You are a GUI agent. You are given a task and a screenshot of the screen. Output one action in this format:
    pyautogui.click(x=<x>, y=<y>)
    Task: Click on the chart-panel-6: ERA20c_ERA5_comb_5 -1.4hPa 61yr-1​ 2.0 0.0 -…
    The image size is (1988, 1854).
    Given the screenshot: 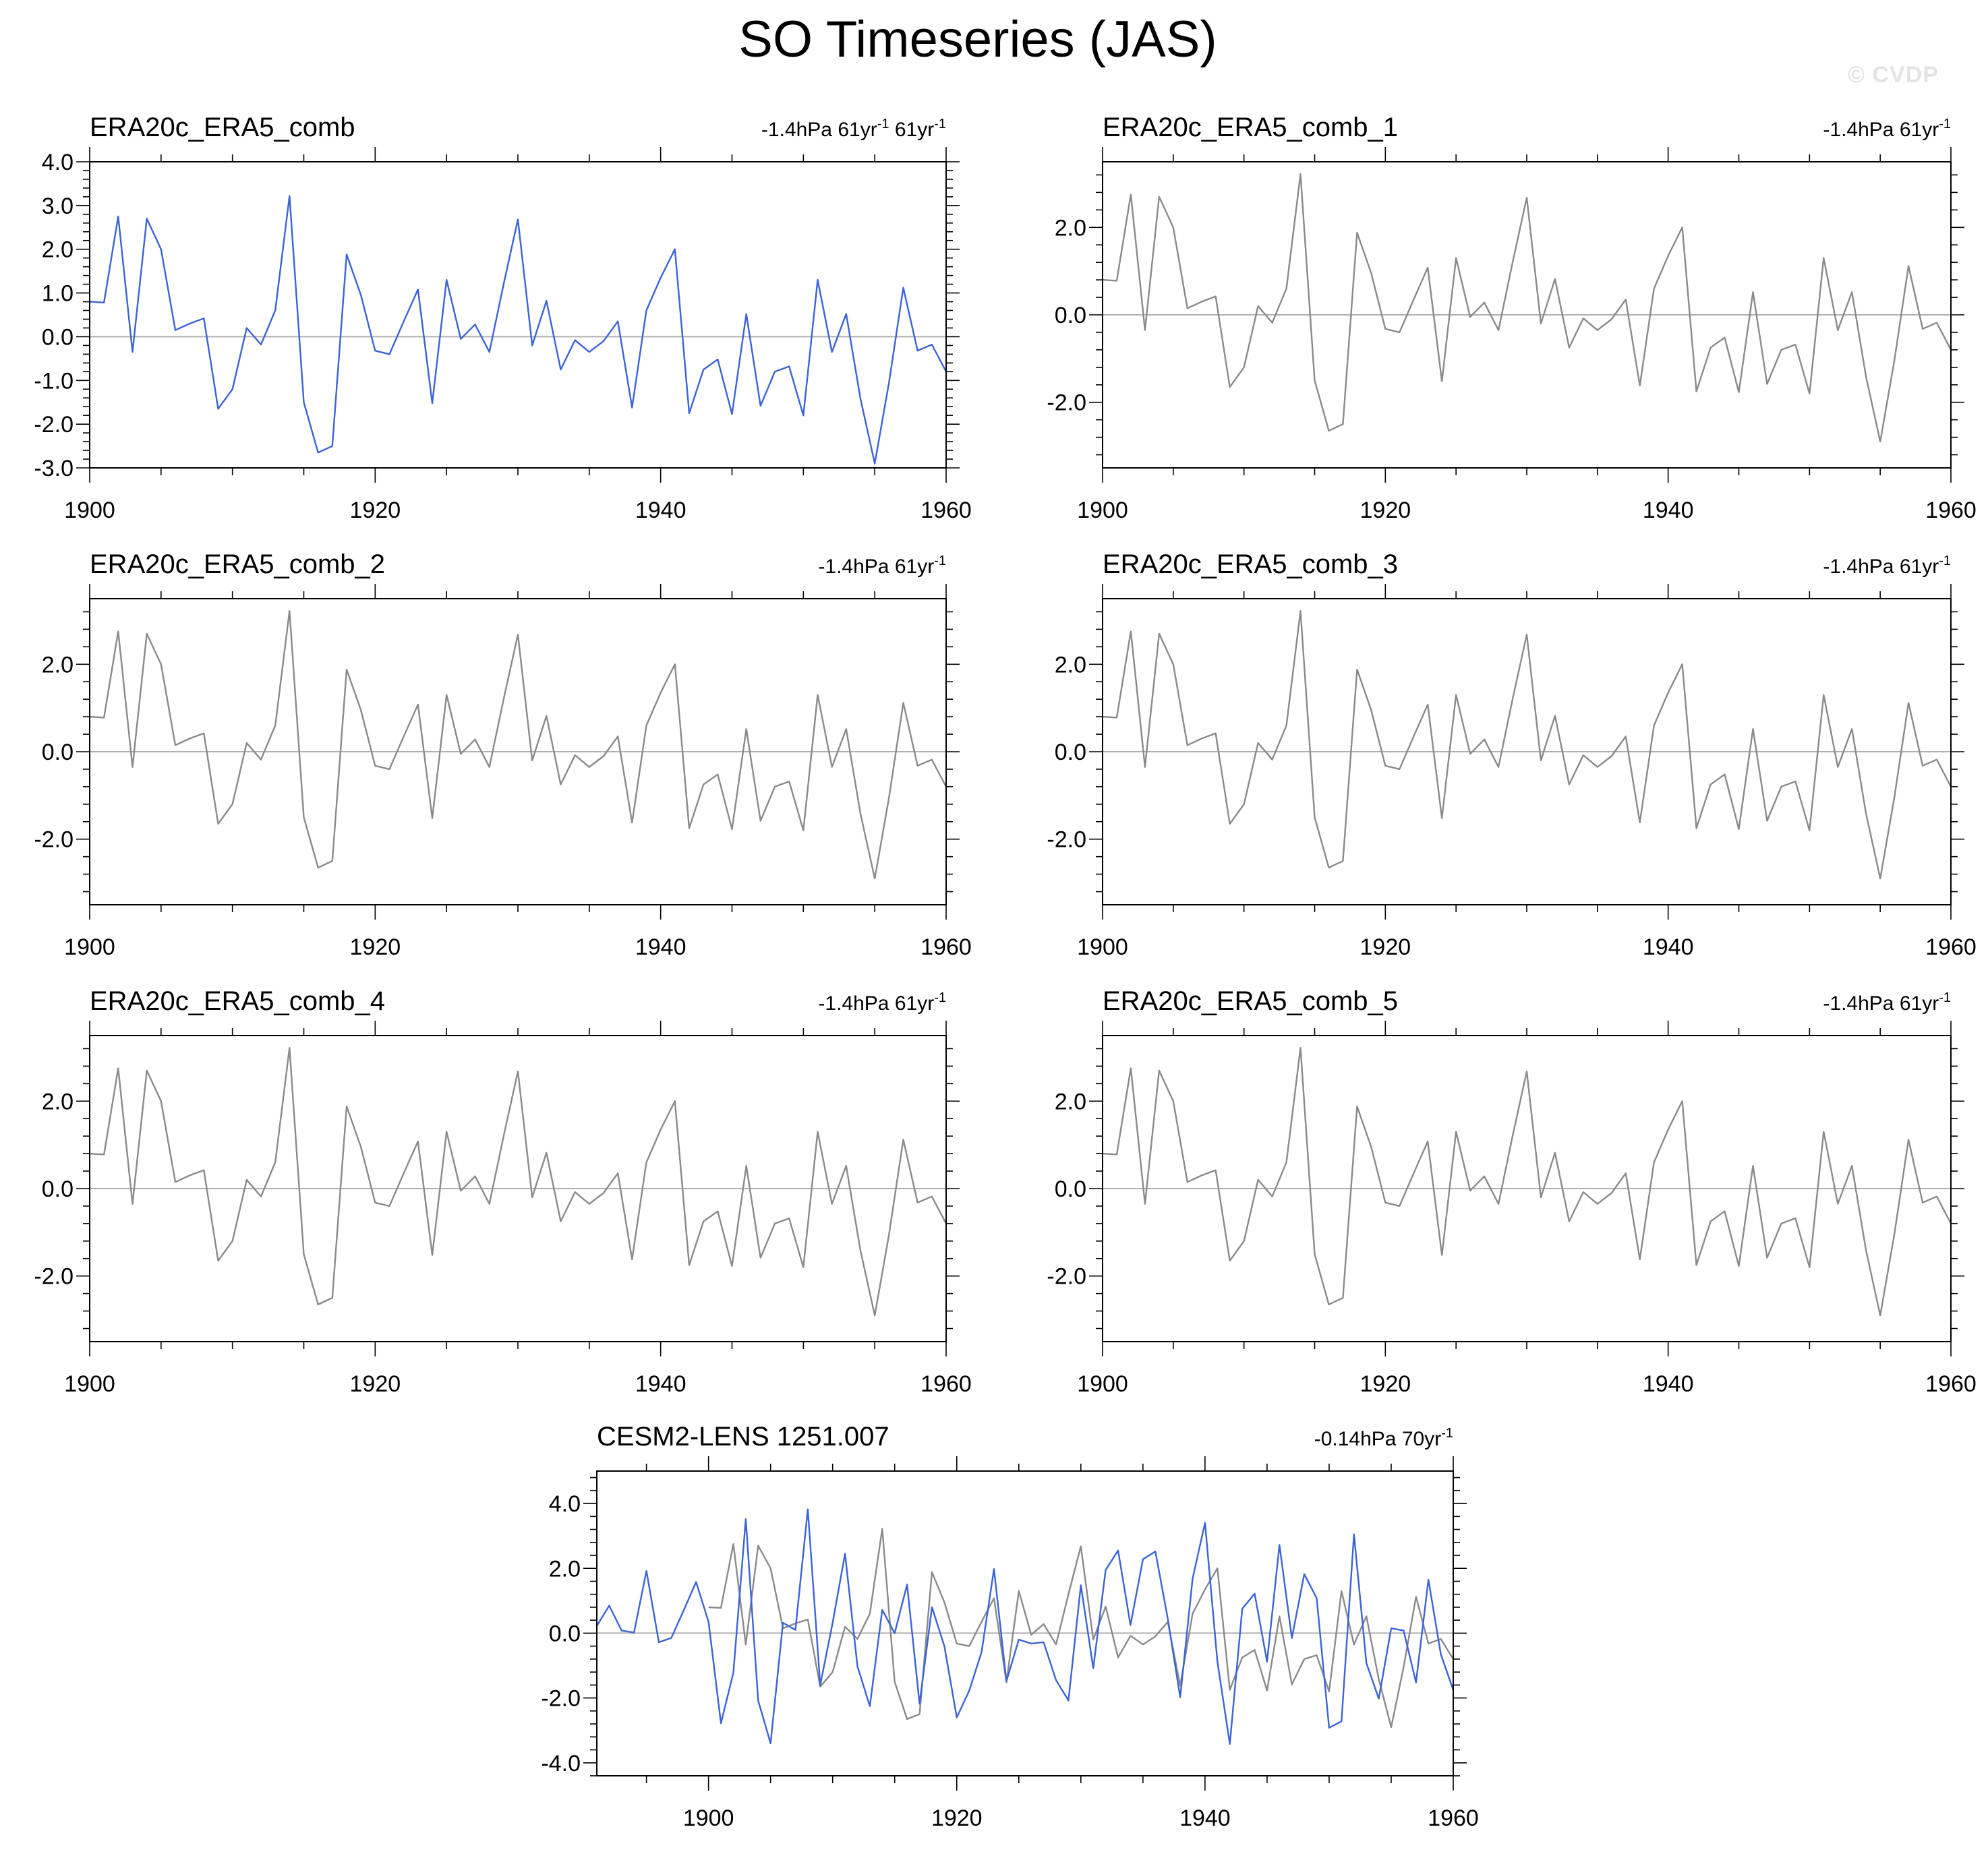 What is the action you would take?
    pyautogui.click(x=1511, y=1191)
    